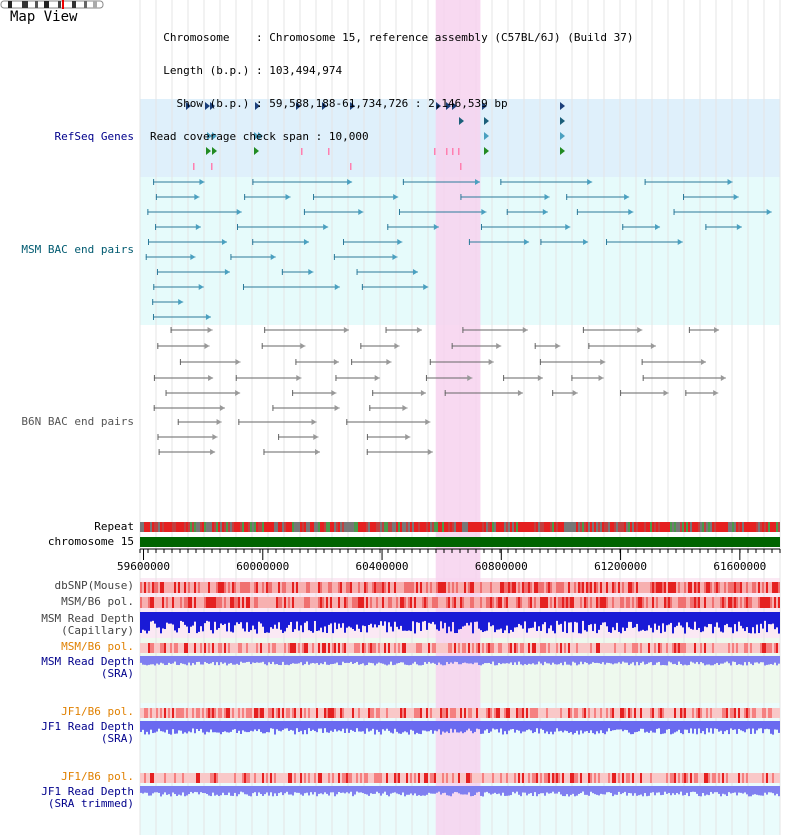  What do you see at coordinates (453, 151) in the screenshot?
I see `refseq-transcript-mark` at bounding box center [453, 151].